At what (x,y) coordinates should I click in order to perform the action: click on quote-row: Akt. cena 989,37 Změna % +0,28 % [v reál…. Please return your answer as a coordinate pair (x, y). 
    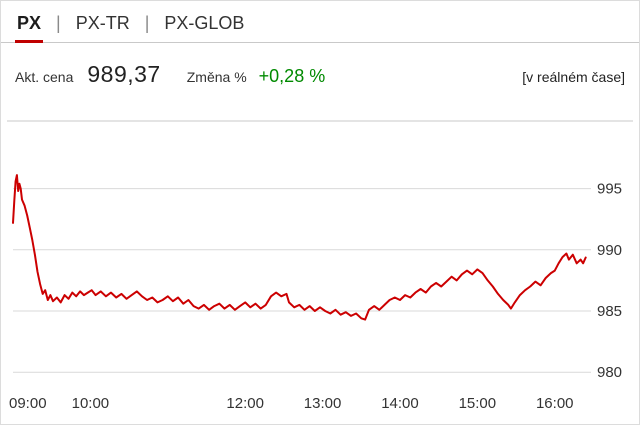
    Looking at the image, I should click on (320, 65).